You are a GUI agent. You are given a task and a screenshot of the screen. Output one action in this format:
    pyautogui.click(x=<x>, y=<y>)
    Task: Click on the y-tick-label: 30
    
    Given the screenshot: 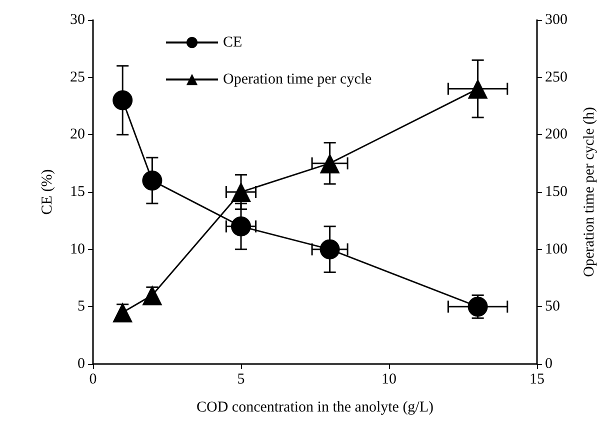 What is the action you would take?
    pyautogui.click(x=77, y=20)
    